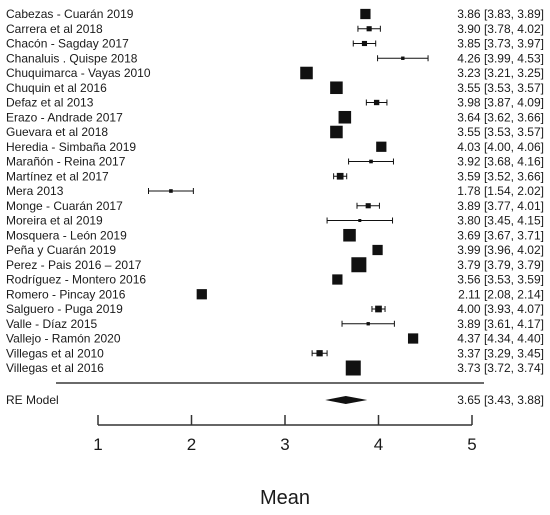 The width and height of the screenshot is (550, 515). What do you see at coordinates (285, 498) in the screenshot?
I see `x-axis-title: Mean` at bounding box center [285, 498].